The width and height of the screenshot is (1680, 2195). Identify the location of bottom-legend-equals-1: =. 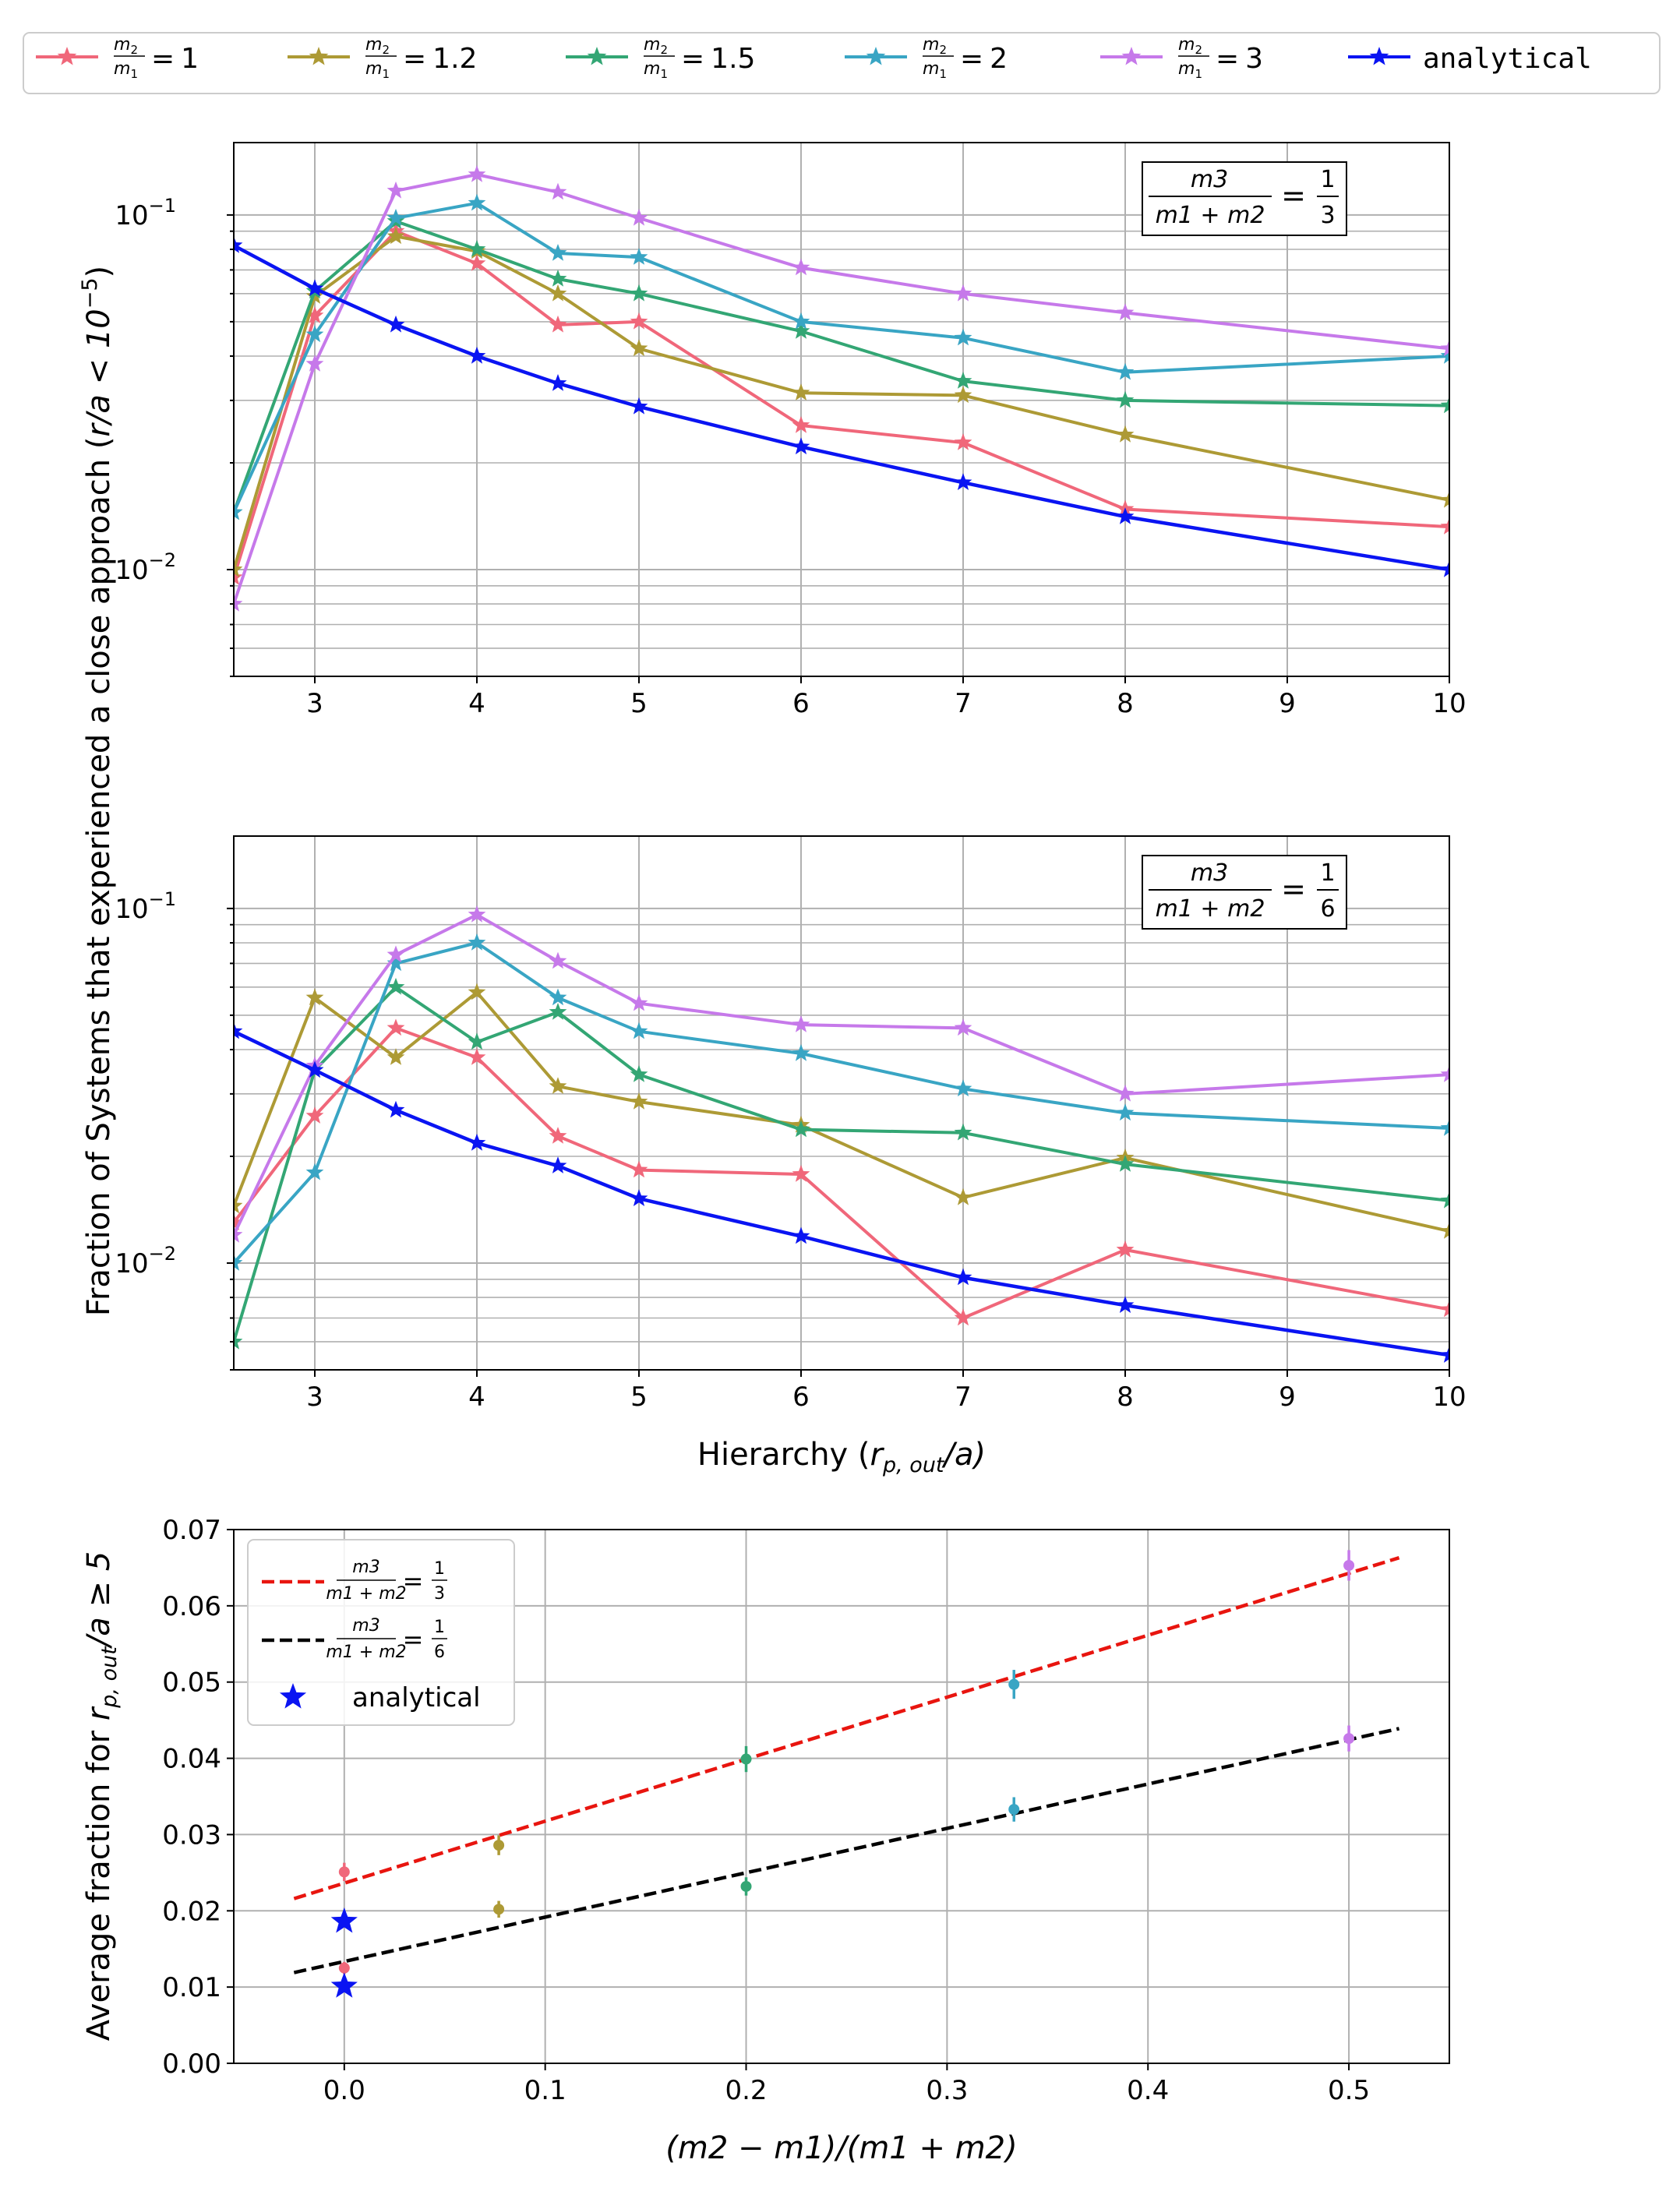
(414, 1640).